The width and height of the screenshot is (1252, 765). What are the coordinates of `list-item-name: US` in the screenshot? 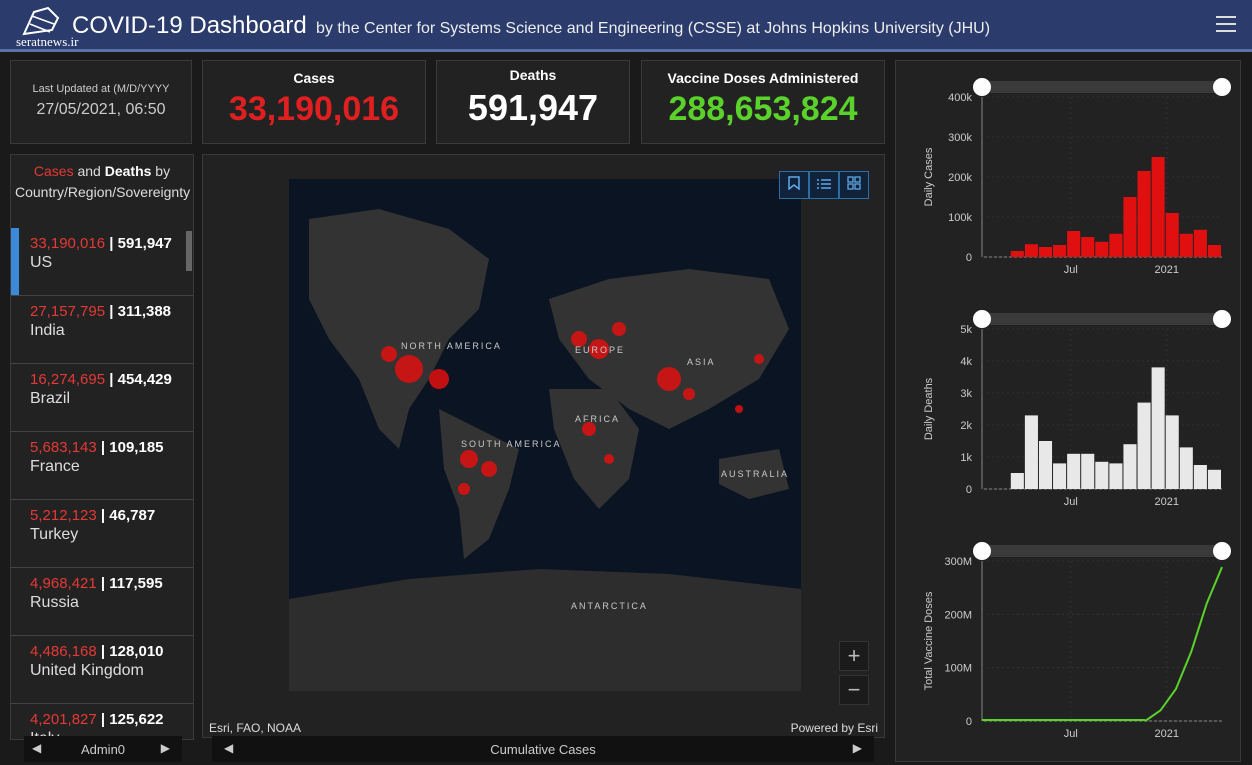 It's located at (41, 262).